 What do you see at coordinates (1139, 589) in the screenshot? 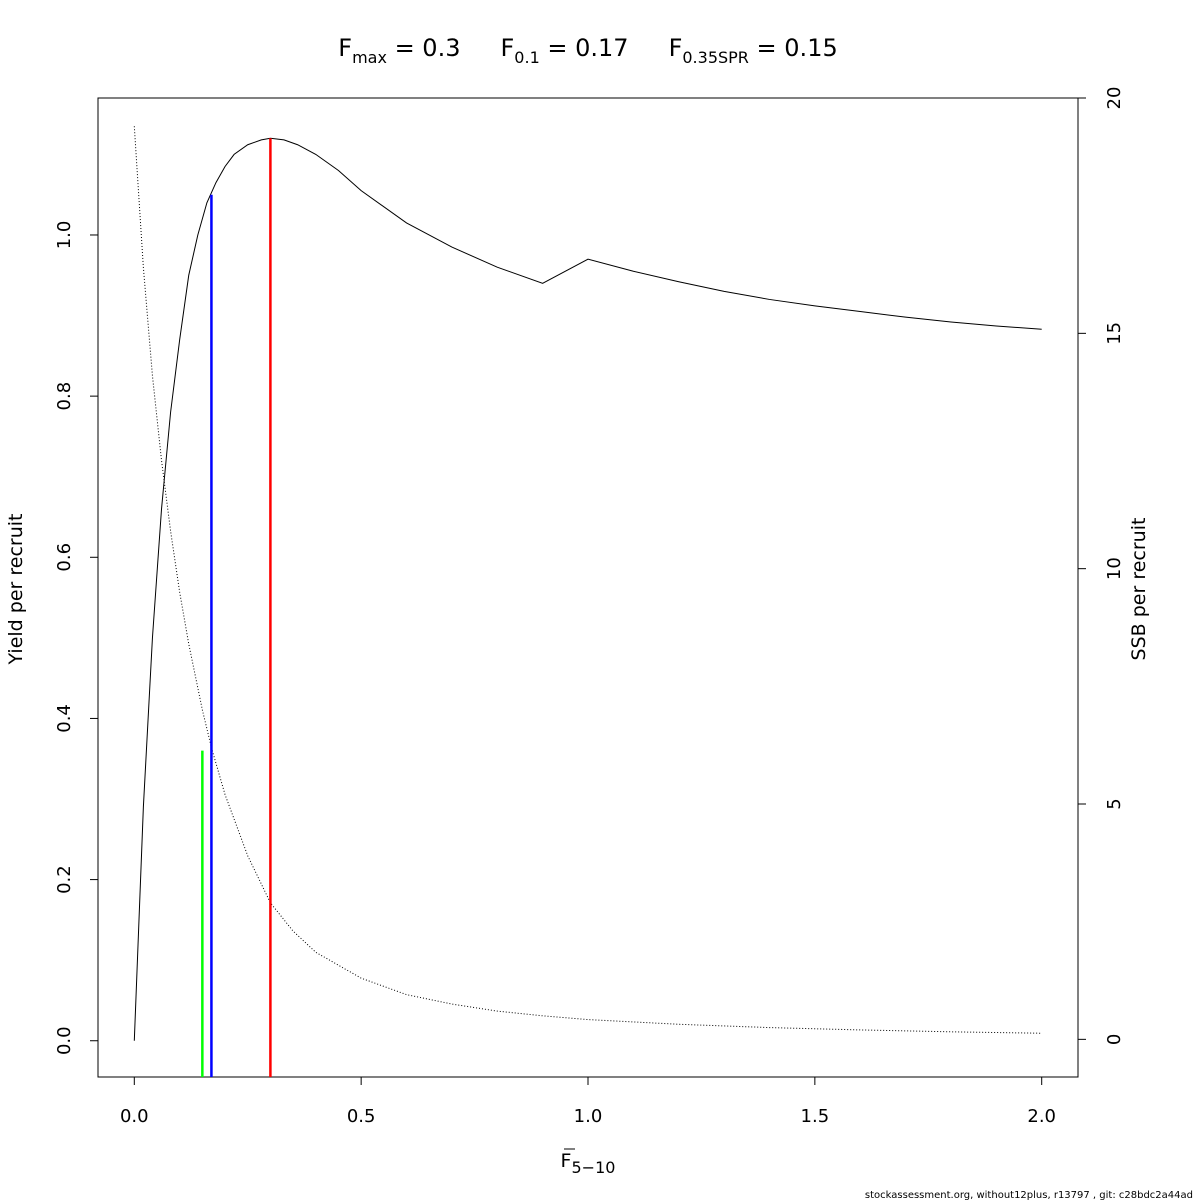
I see `y2-axis-label: SSB per recruit` at bounding box center [1139, 589].